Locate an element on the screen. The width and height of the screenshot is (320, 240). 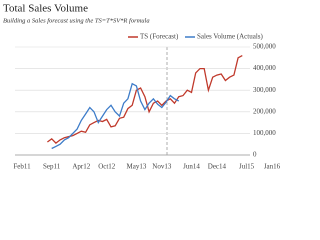
chart-title: Total Sales Volume is located at coordinates (45, 9).